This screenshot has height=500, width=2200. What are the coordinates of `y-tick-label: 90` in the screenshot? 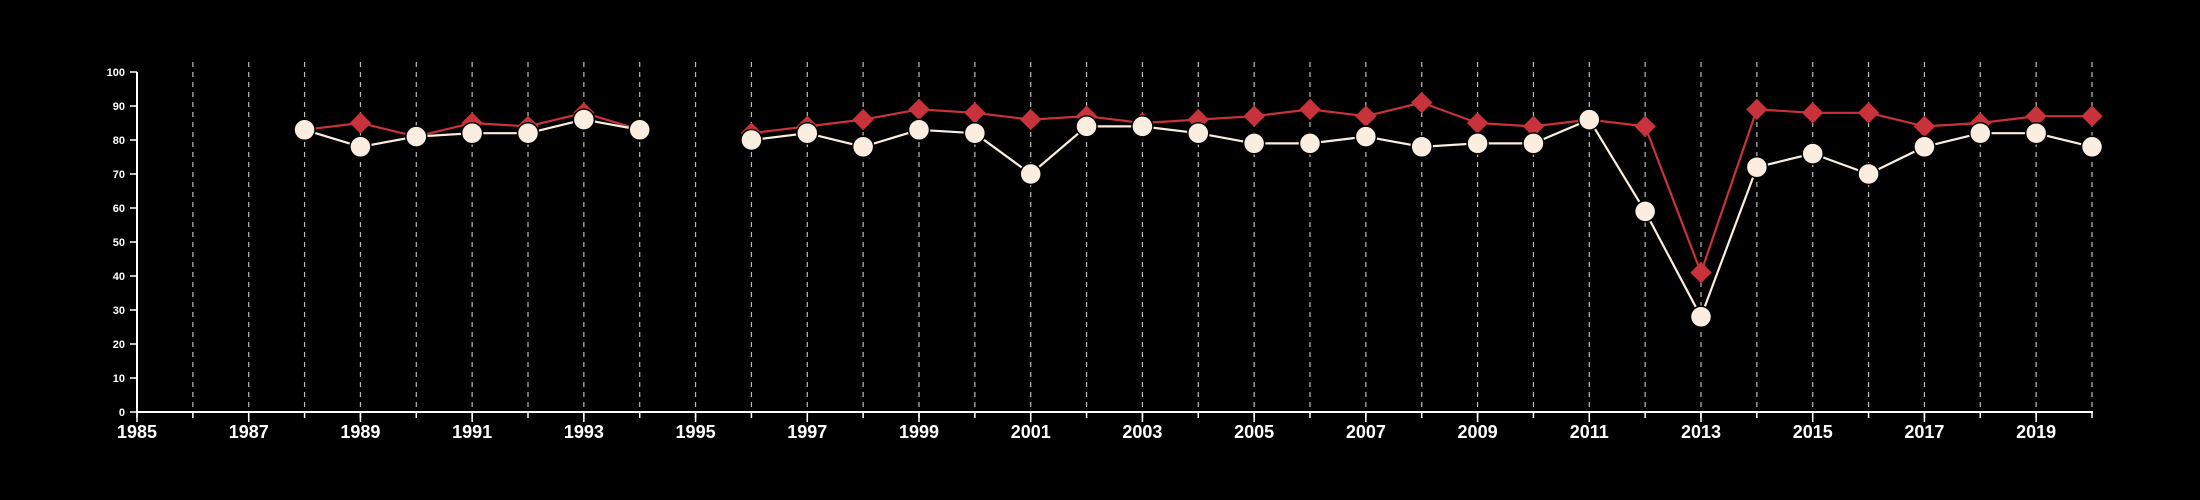 It's located at (119, 107).